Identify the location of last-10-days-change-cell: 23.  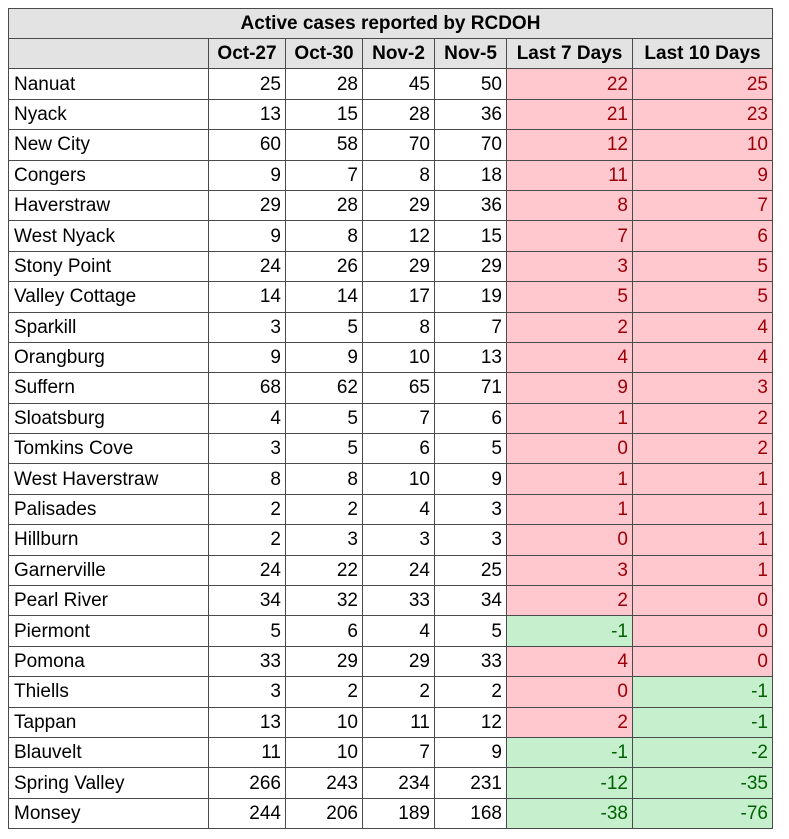
(702, 114).